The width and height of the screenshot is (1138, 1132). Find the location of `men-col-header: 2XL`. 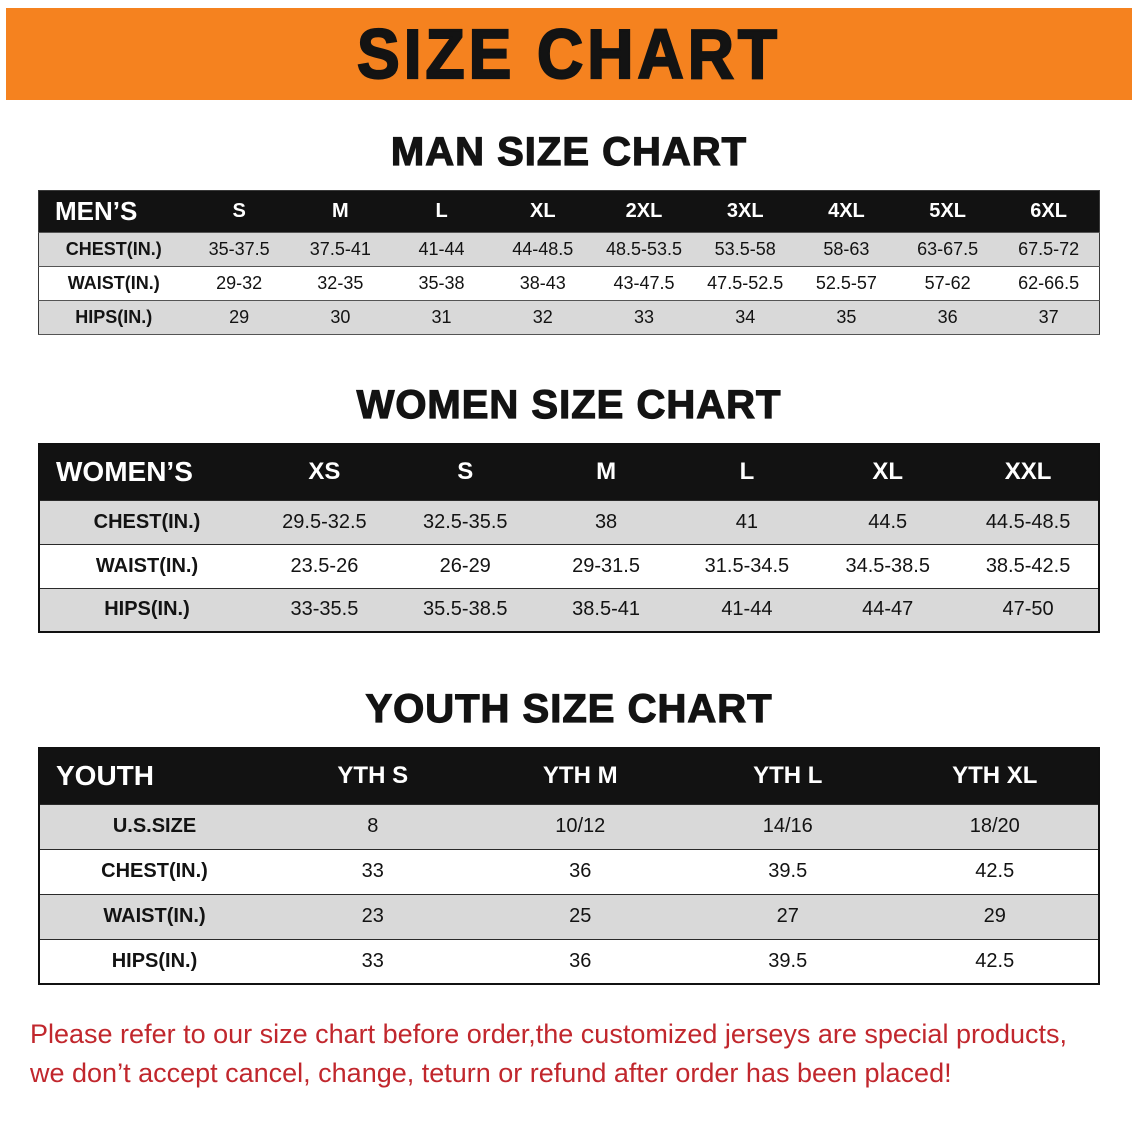

men-col-header: 2XL is located at coordinates (644, 211).